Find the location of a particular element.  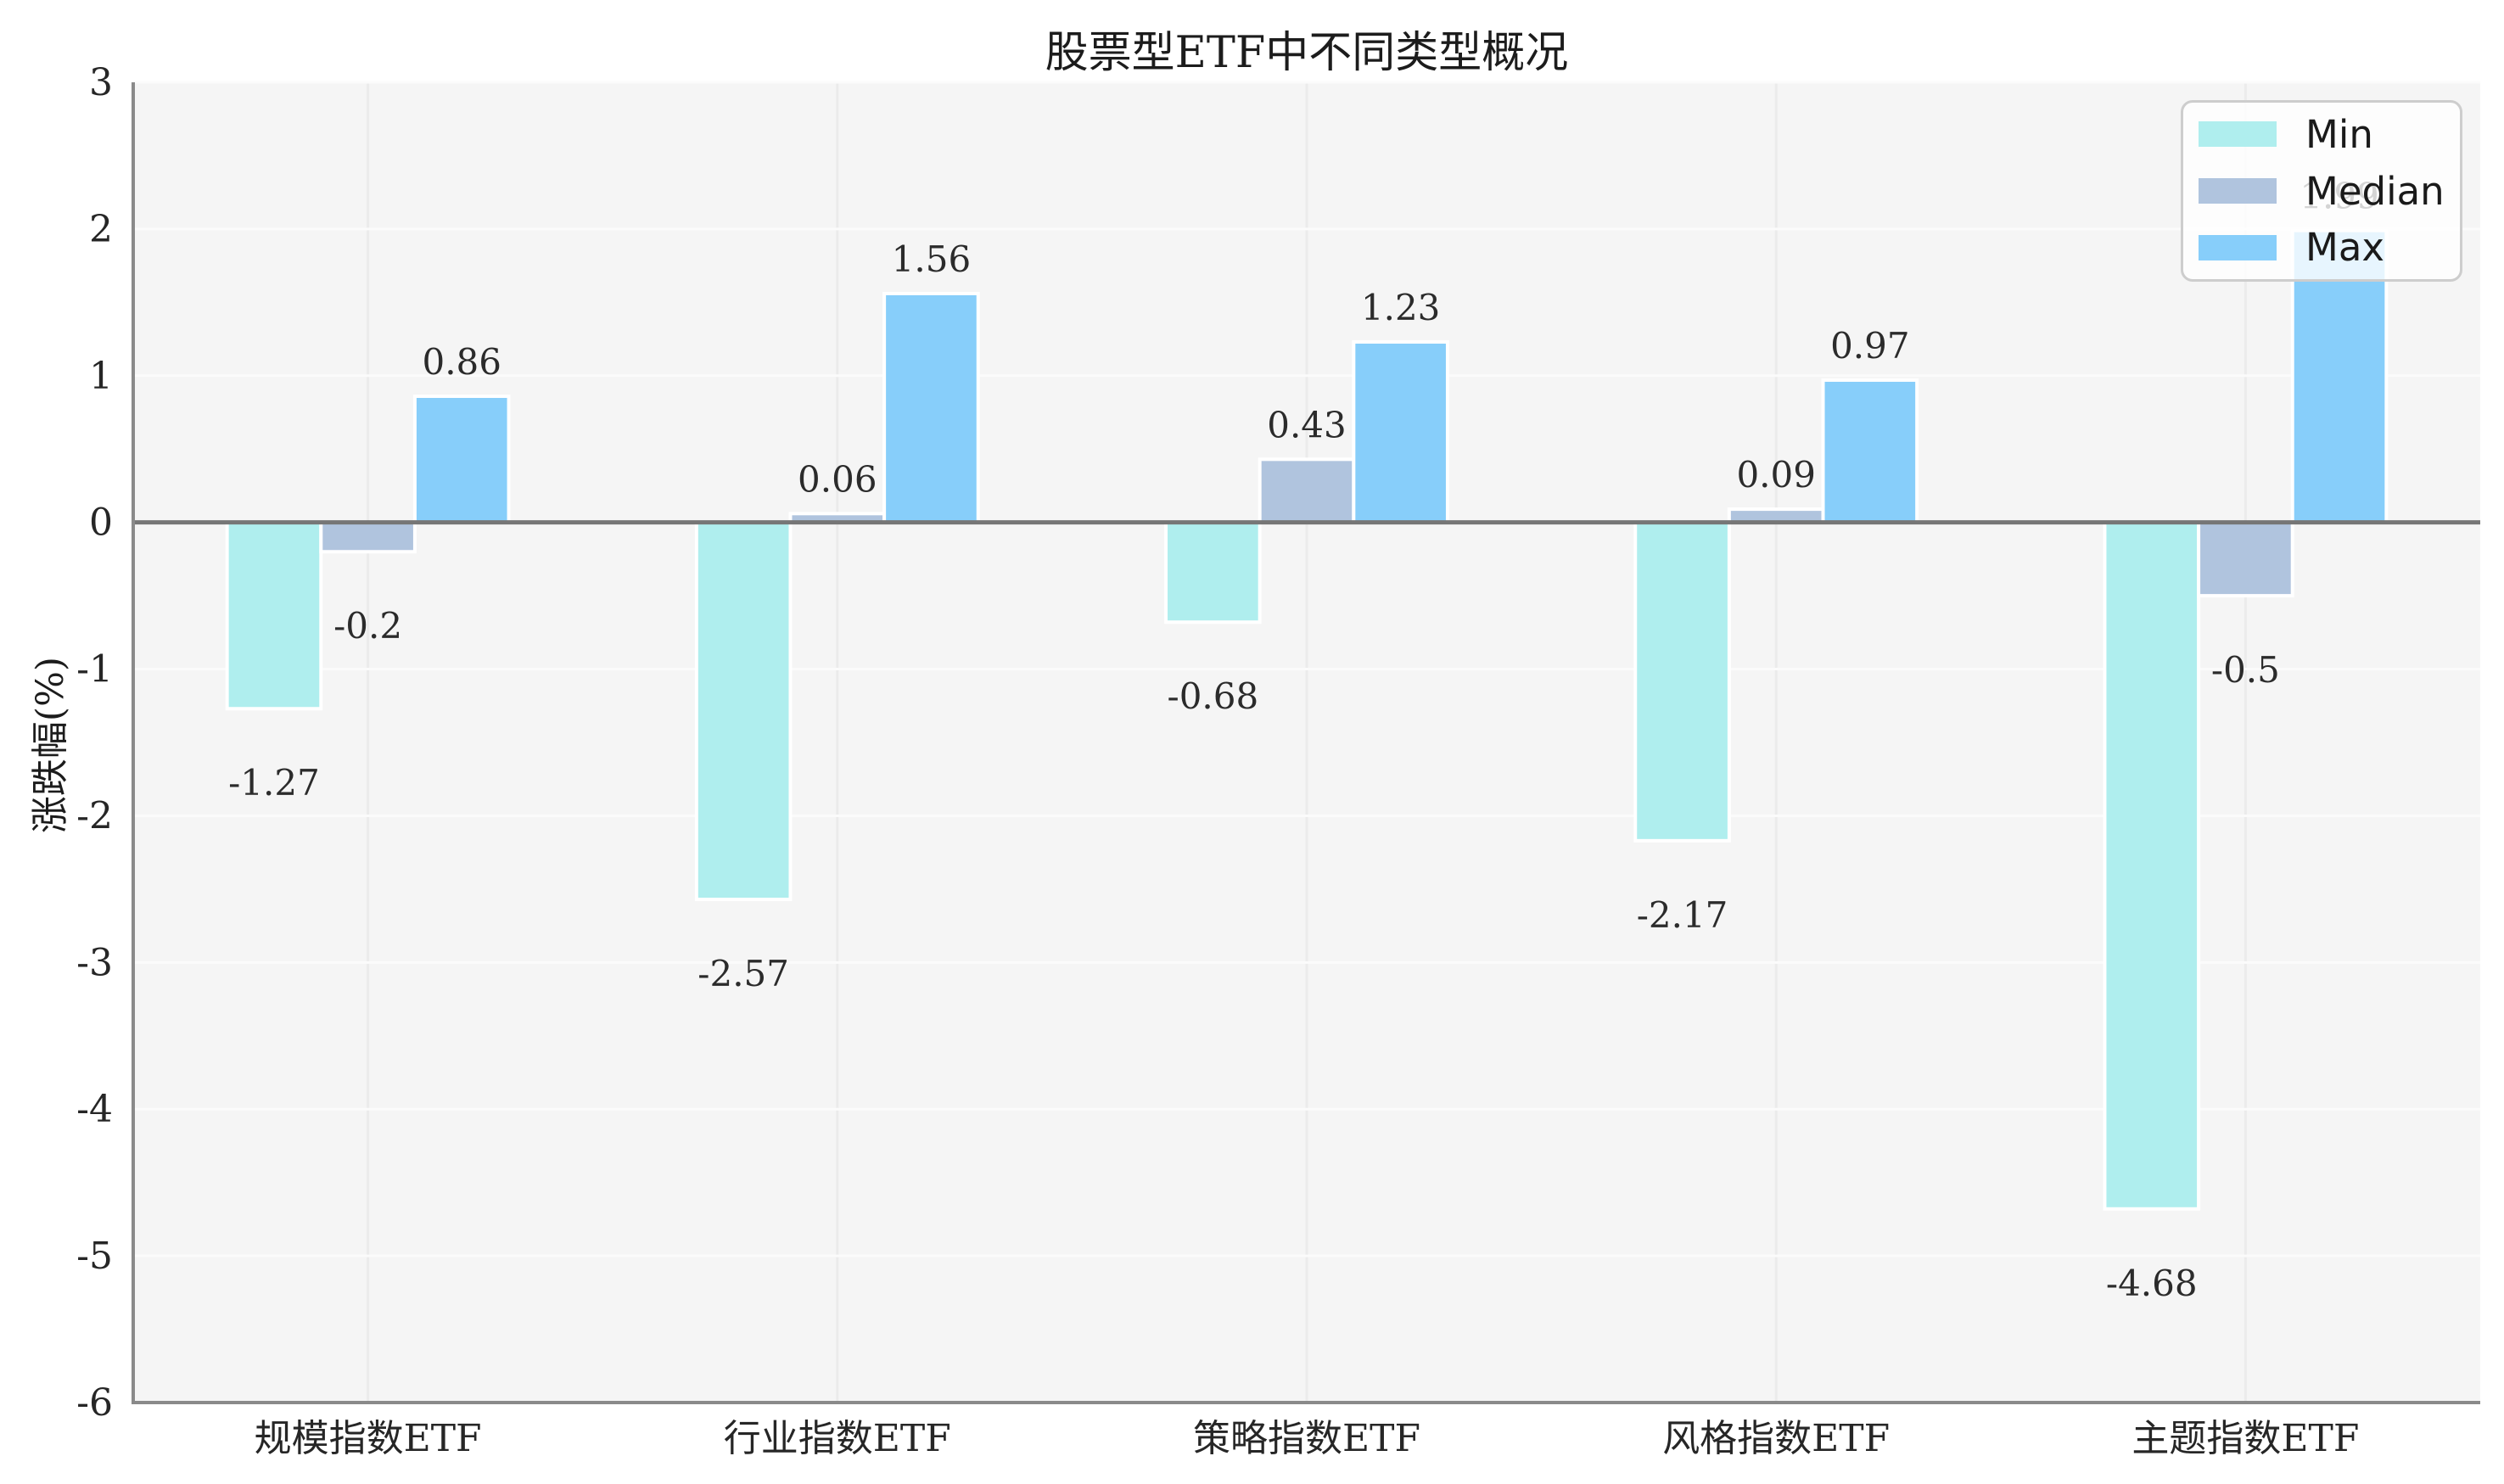

y-tick-label--4: -4 is located at coordinates (94, 1109).